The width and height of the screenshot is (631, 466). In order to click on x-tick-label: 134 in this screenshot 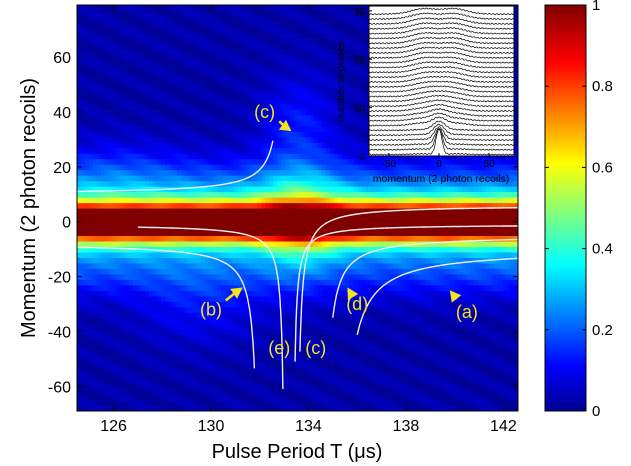, I will do `click(308, 426)`.